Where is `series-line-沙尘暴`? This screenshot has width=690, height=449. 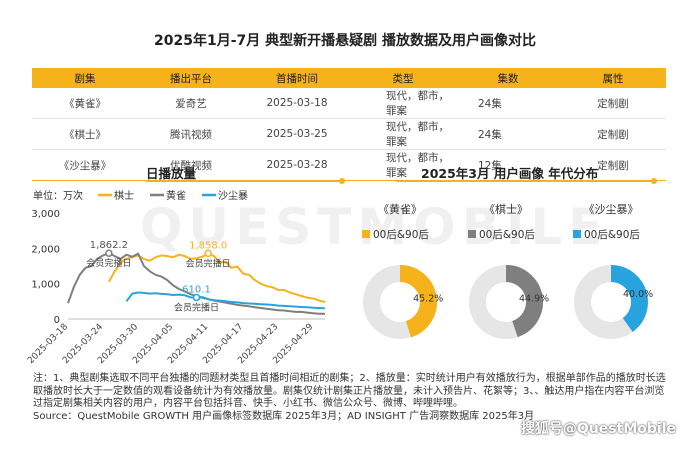 series-line-沙尘暴 is located at coordinates (225, 300).